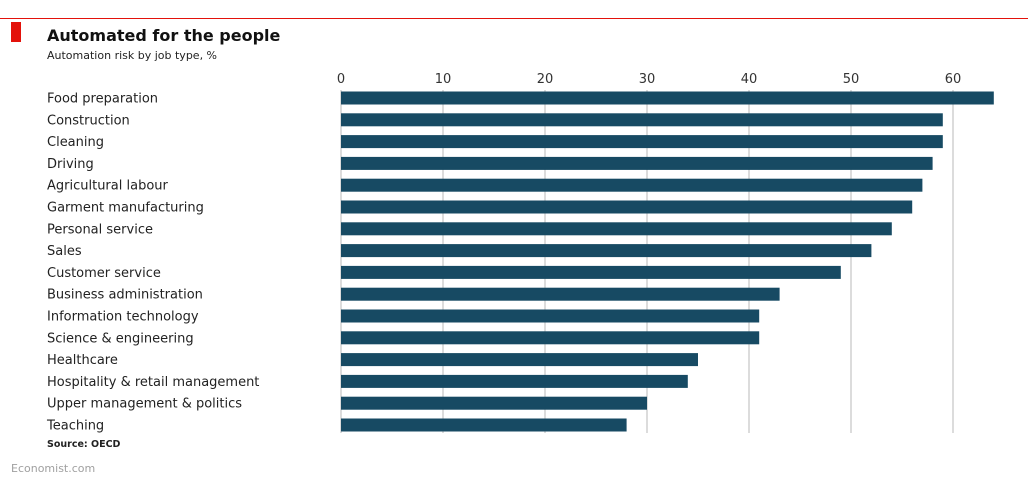 The height and width of the screenshot is (477, 1028). What do you see at coordinates (341, 79) in the screenshot?
I see `x-tick-label: 0` at bounding box center [341, 79].